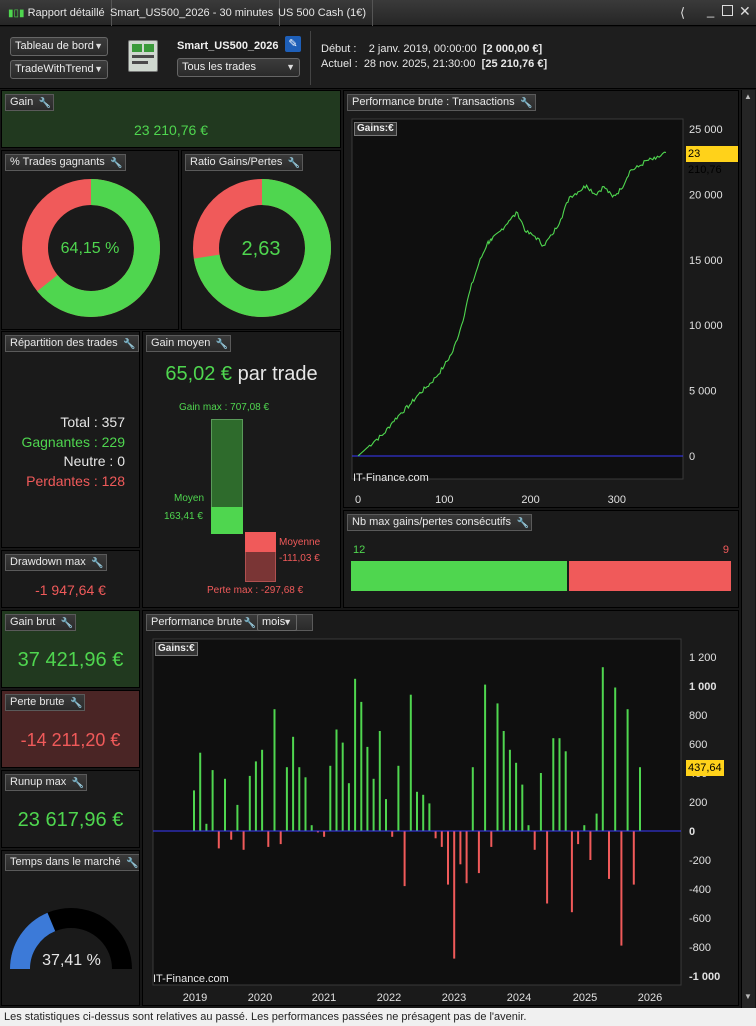 The height and width of the screenshot is (1026, 756). What do you see at coordinates (143, 56) in the screenshot?
I see `strategy-code-icon` at bounding box center [143, 56].